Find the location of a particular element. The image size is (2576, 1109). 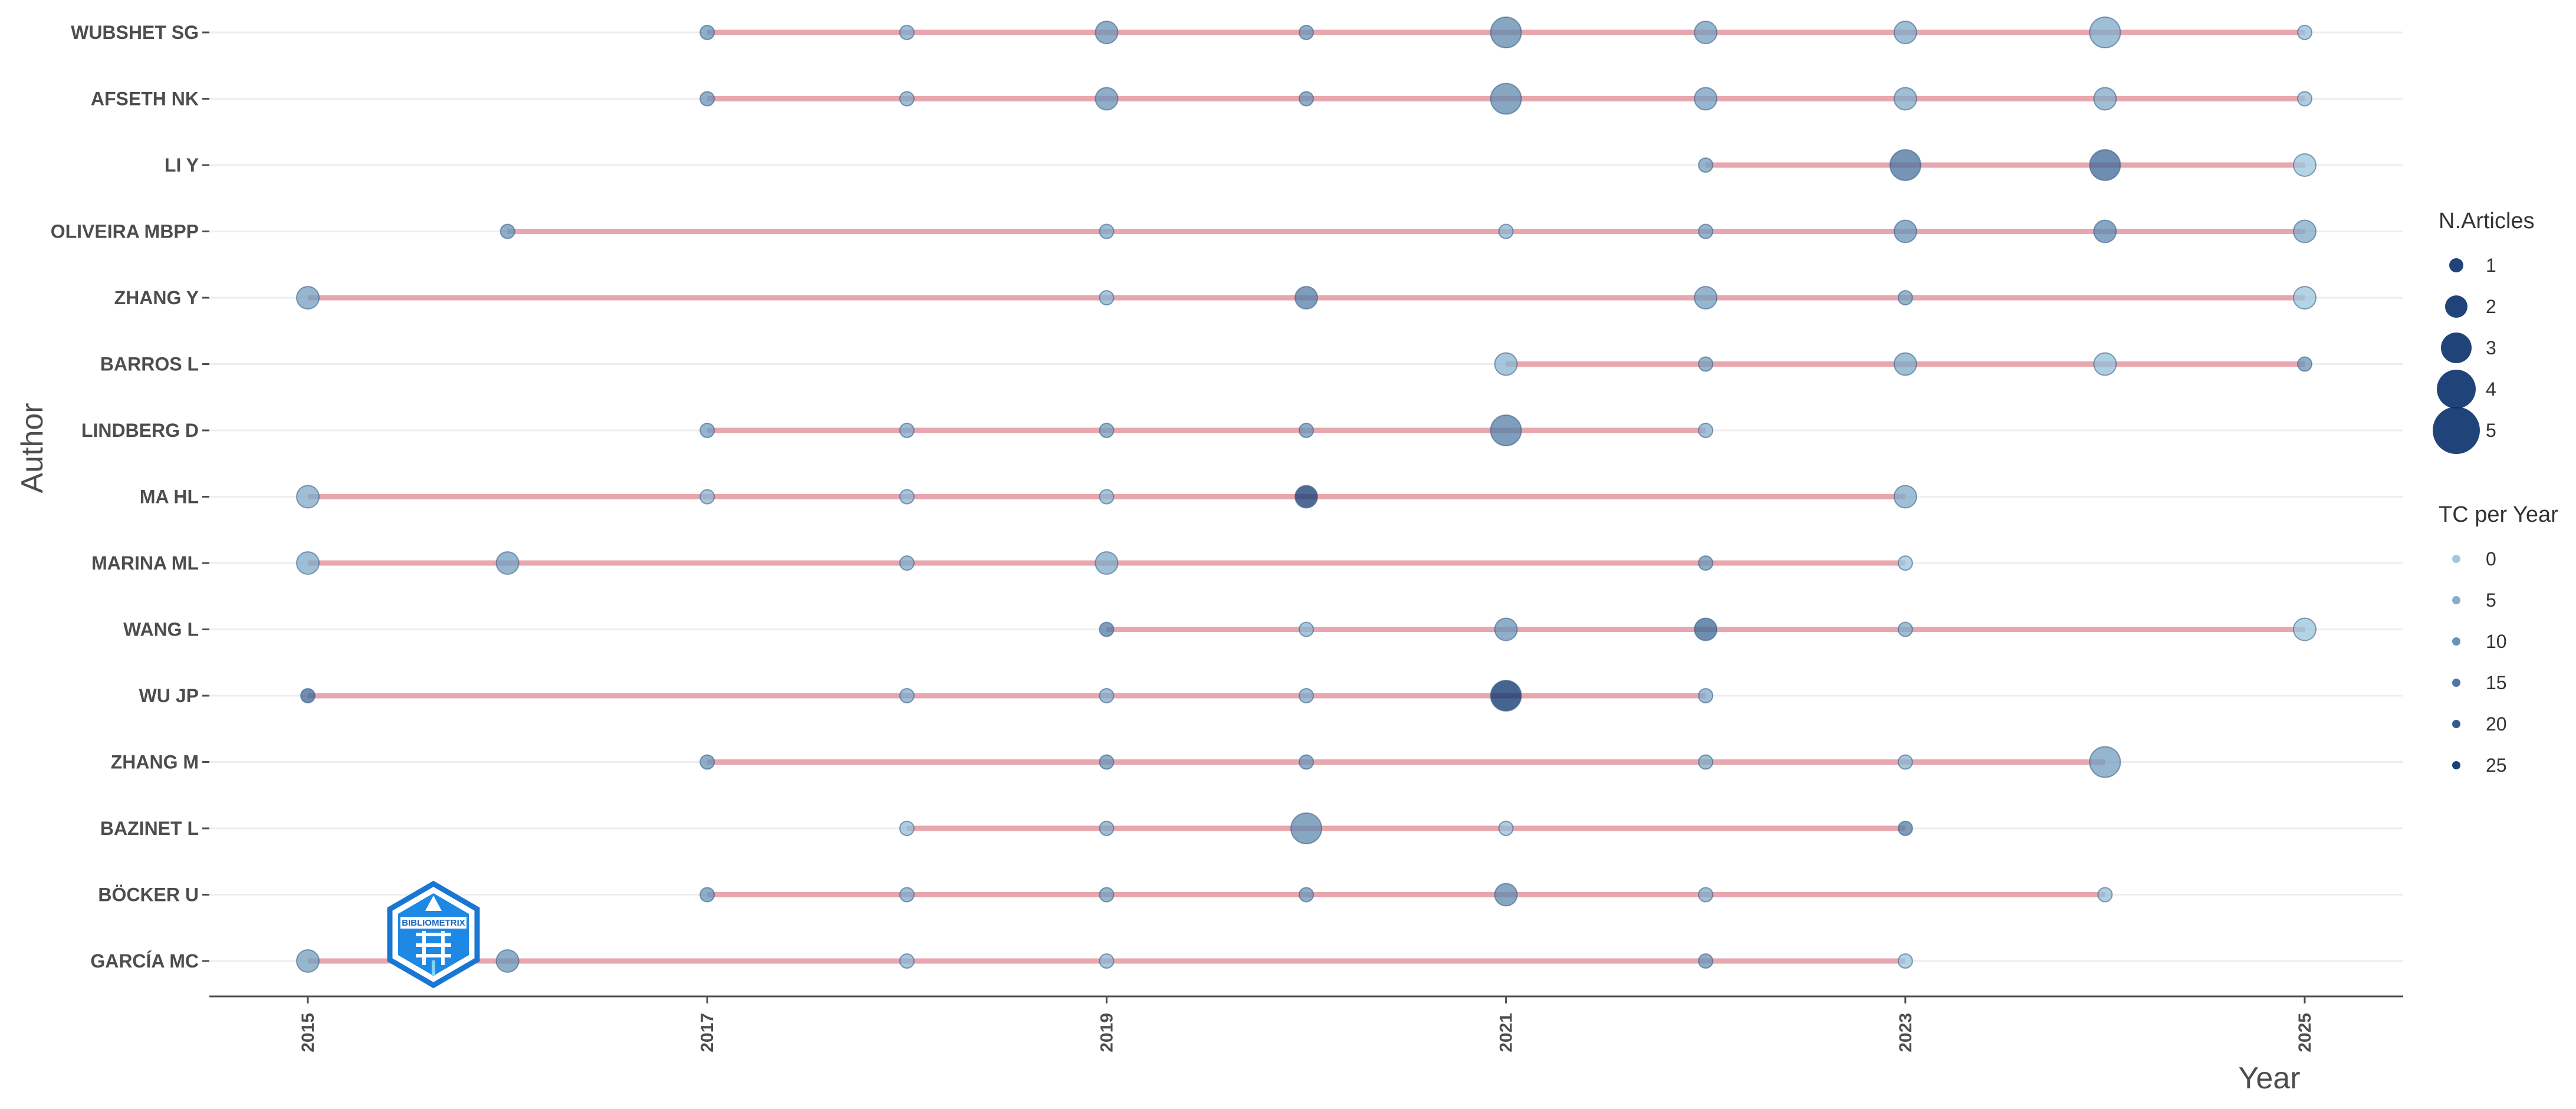

data-point-oliveira-mbpp-2023 is located at coordinates (1905, 231).